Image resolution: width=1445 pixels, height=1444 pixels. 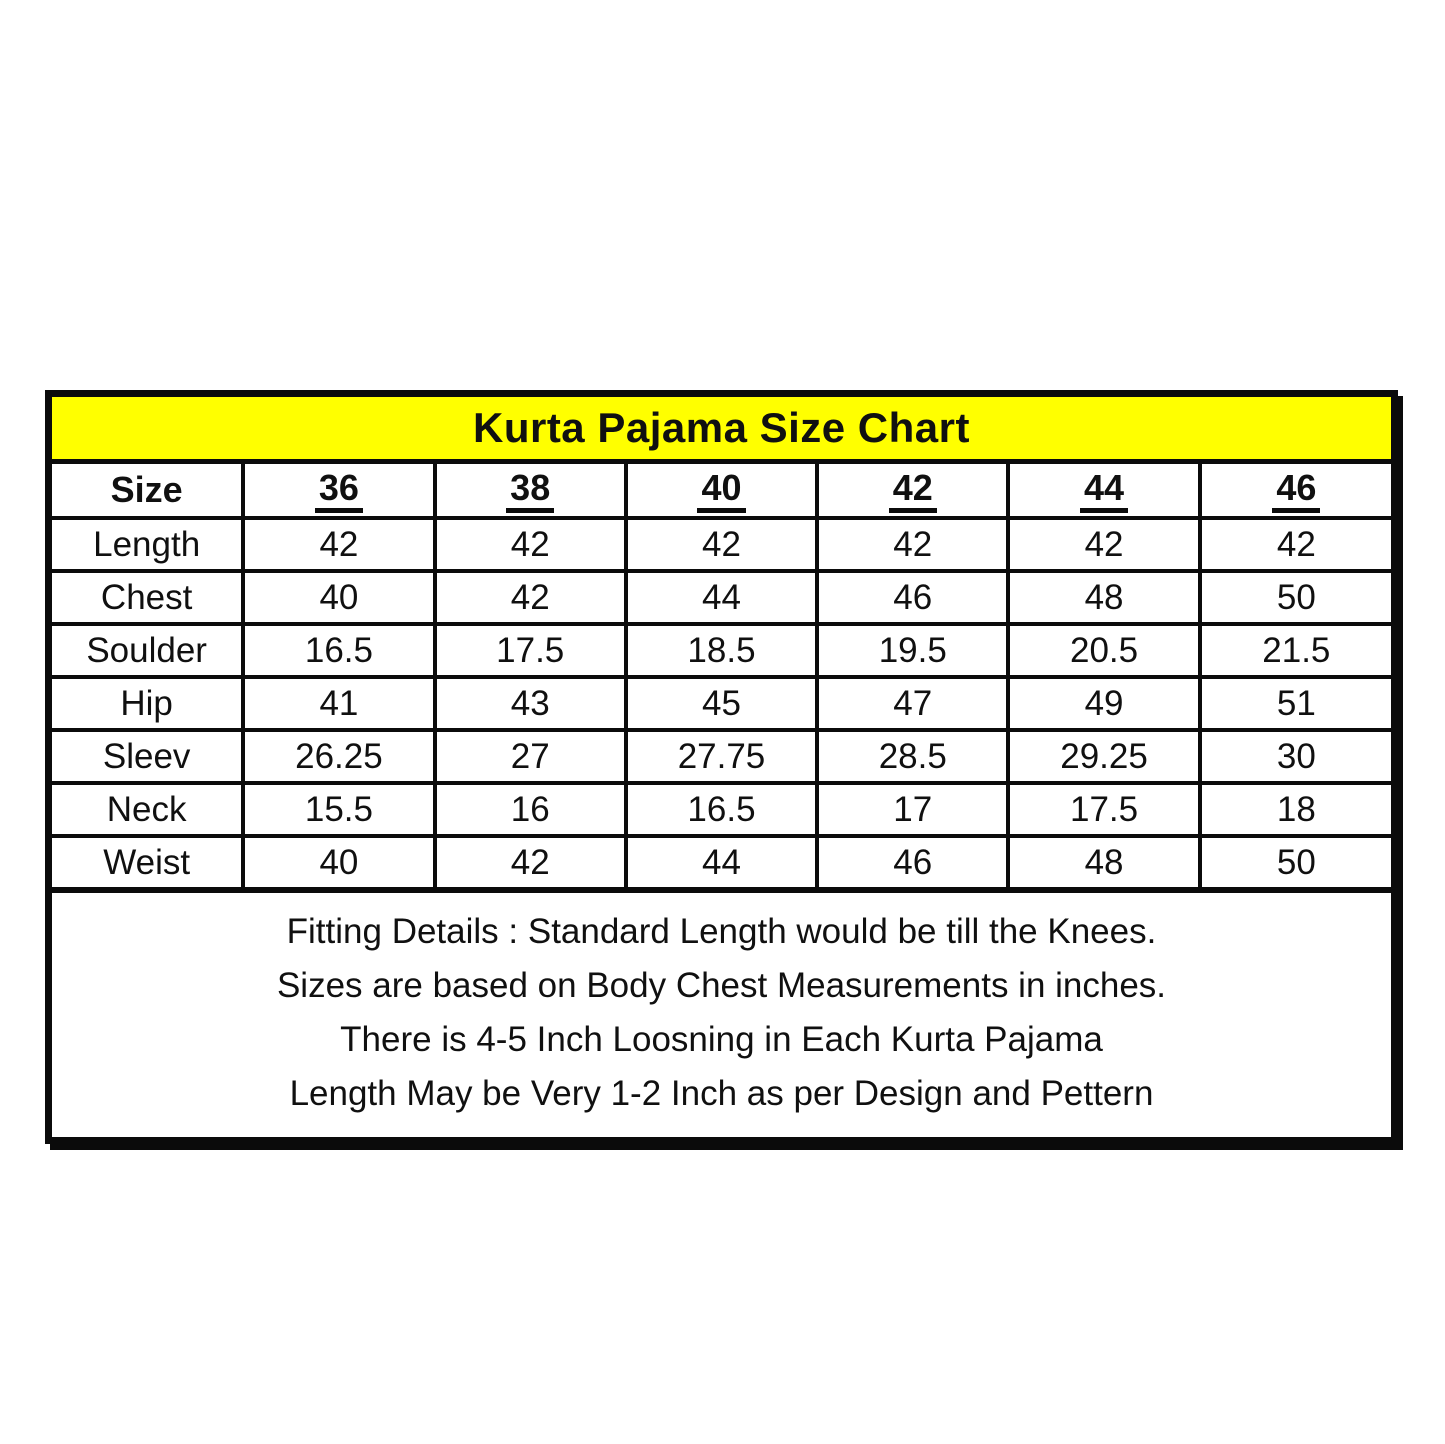 I want to click on table-row-soulder: Soulder 16.5 17.5 18.5 19.5 20.5 21.5, so click(x=721, y=650).